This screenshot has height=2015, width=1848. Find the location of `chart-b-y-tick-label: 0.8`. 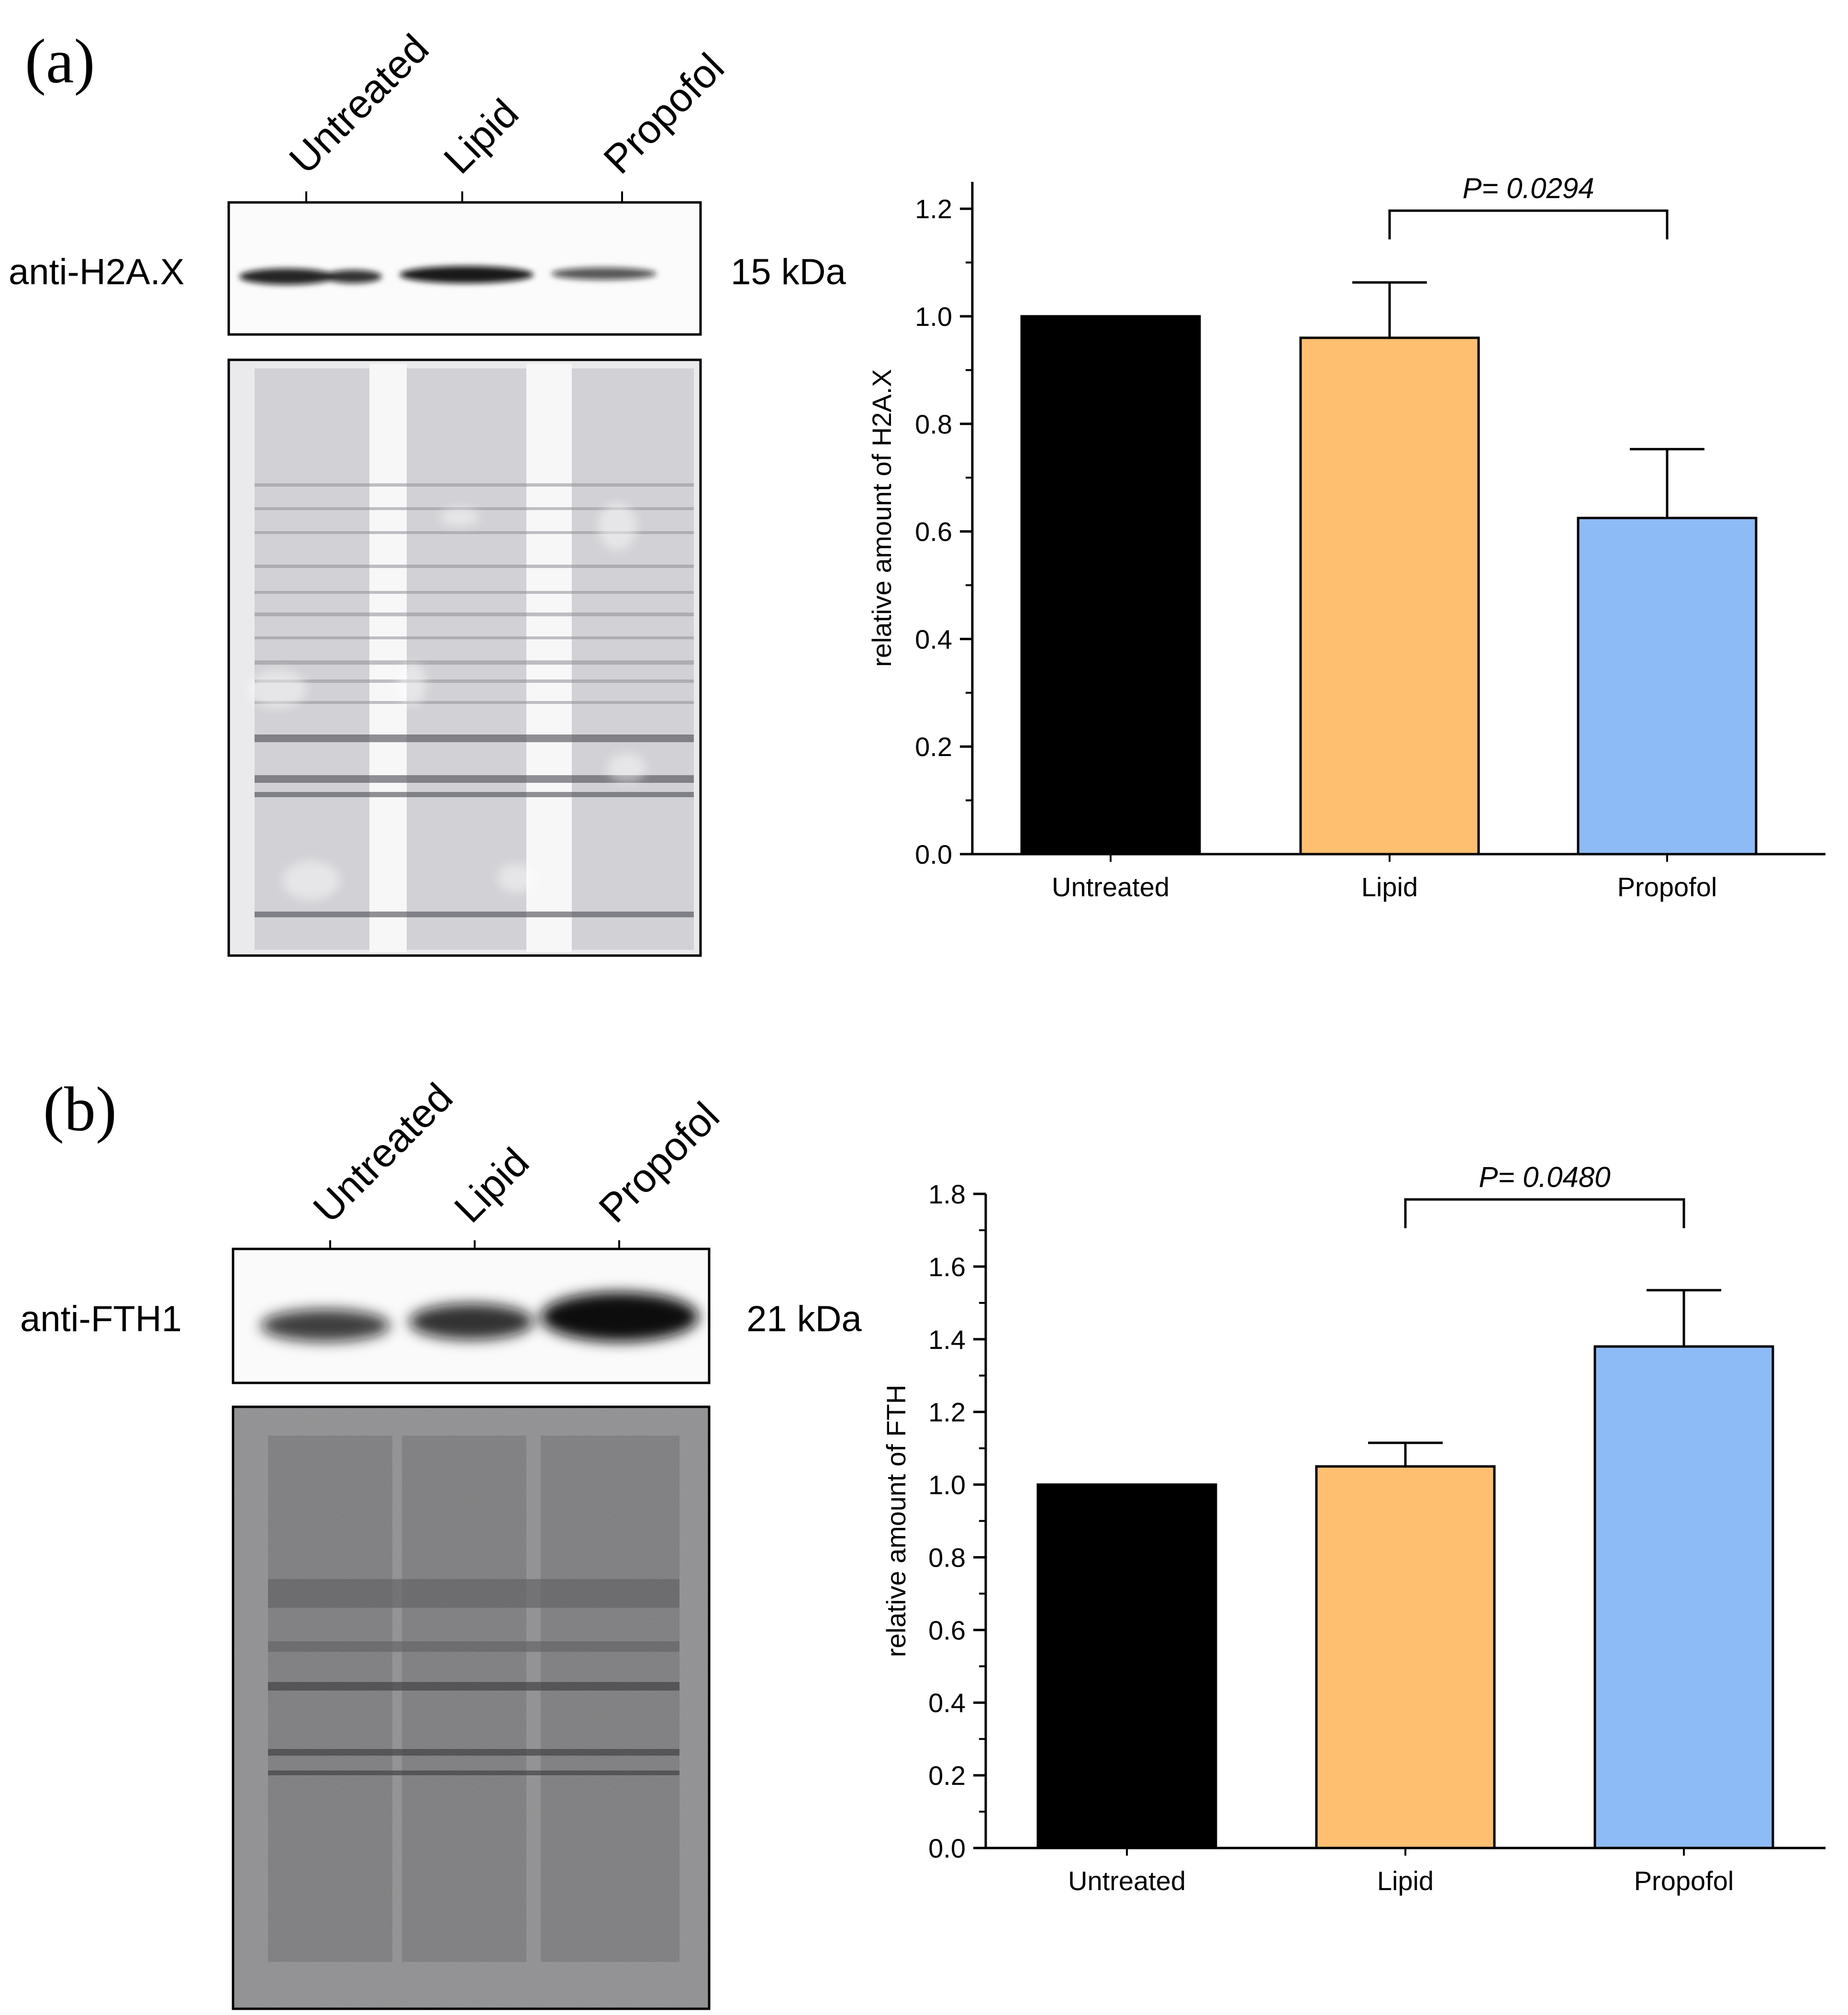

chart-b-y-tick-label: 0.8 is located at coordinates (947, 1557).